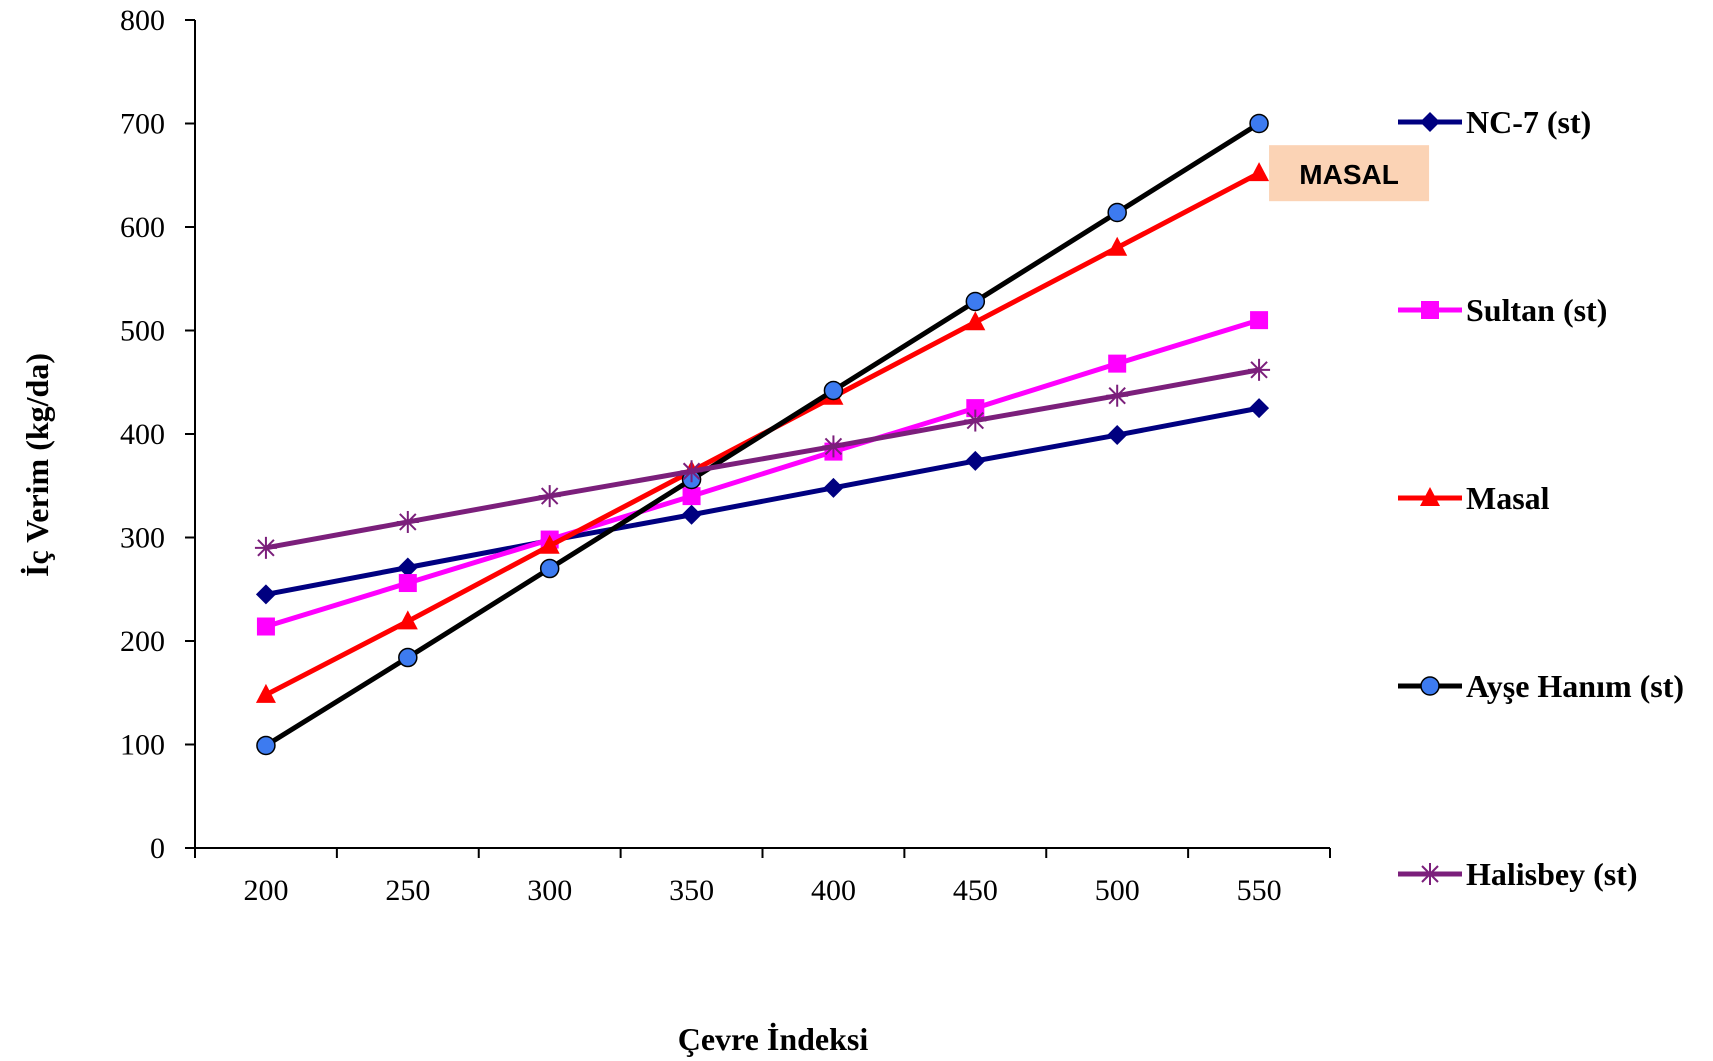 The height and width of the screenshot is (1061, 1713). Describe the element at coordinates (157, 848) in the screenshot. I see `y-tick-label: 0` at that location.